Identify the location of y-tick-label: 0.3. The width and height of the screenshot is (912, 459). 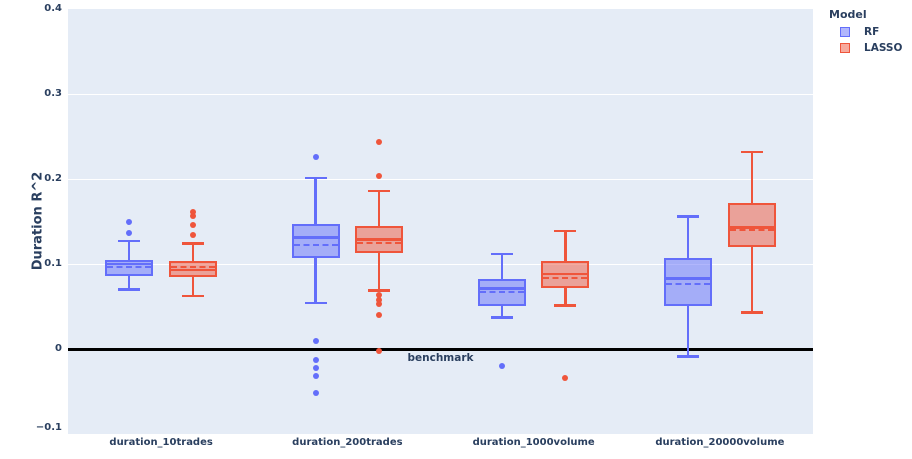
(53, 93).